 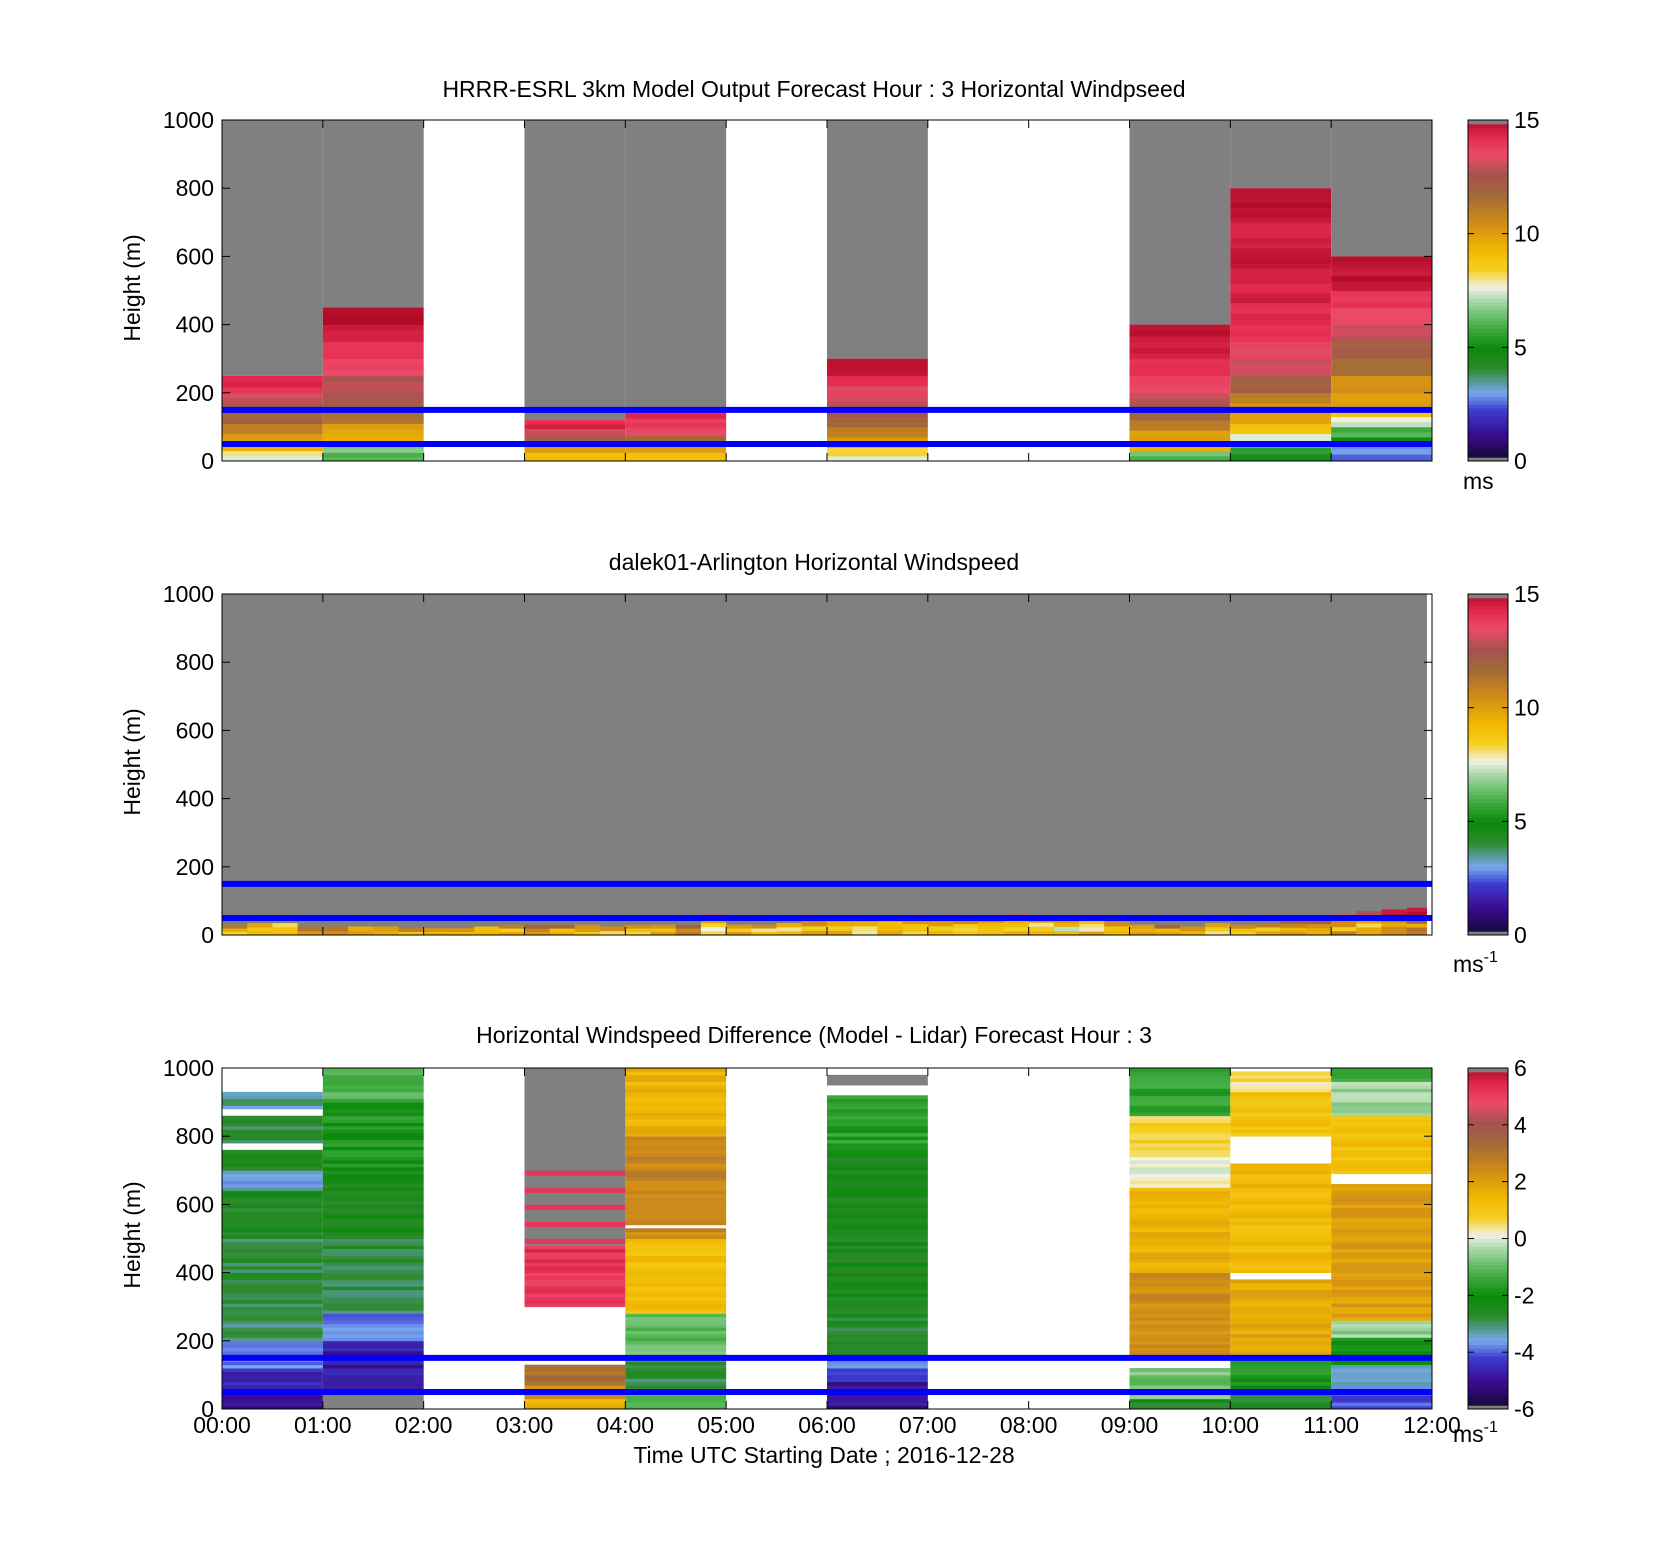 What do you see at coordinates (195, 256) in the screenshot?
I see `y-tick-label: 600` at bounding box center [195, 256].